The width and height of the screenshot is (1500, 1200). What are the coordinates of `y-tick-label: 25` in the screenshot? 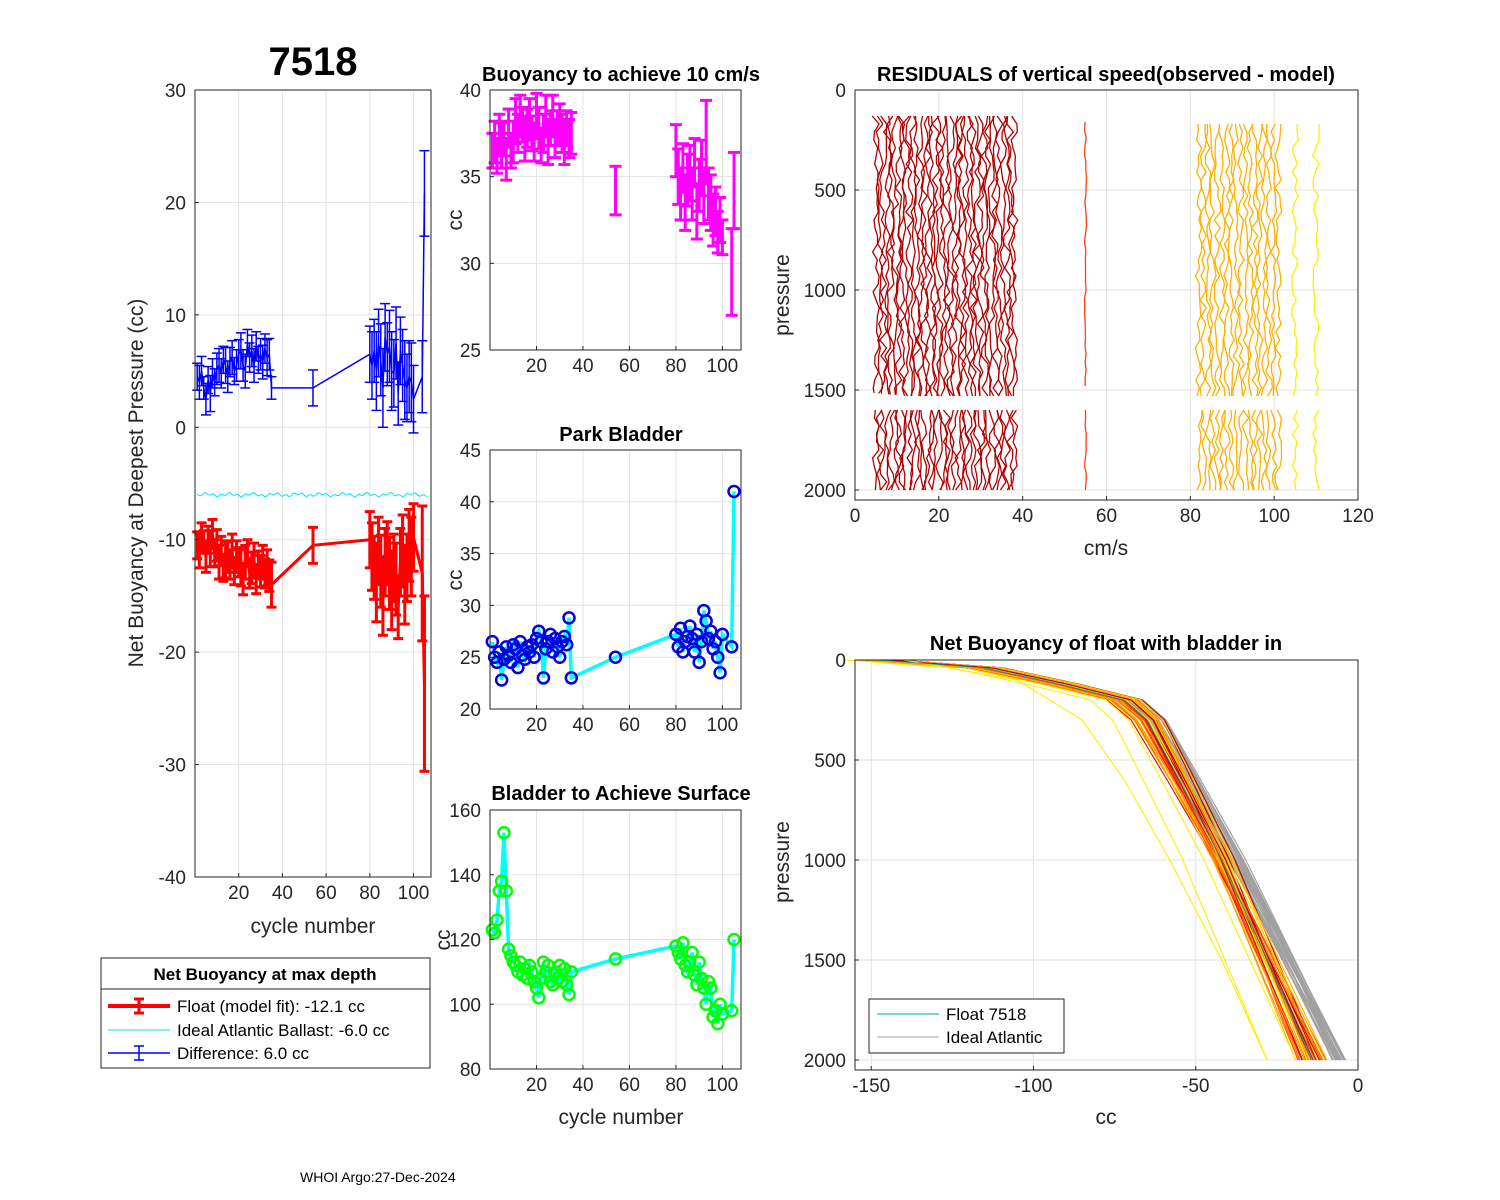 It's located at (470, 658).